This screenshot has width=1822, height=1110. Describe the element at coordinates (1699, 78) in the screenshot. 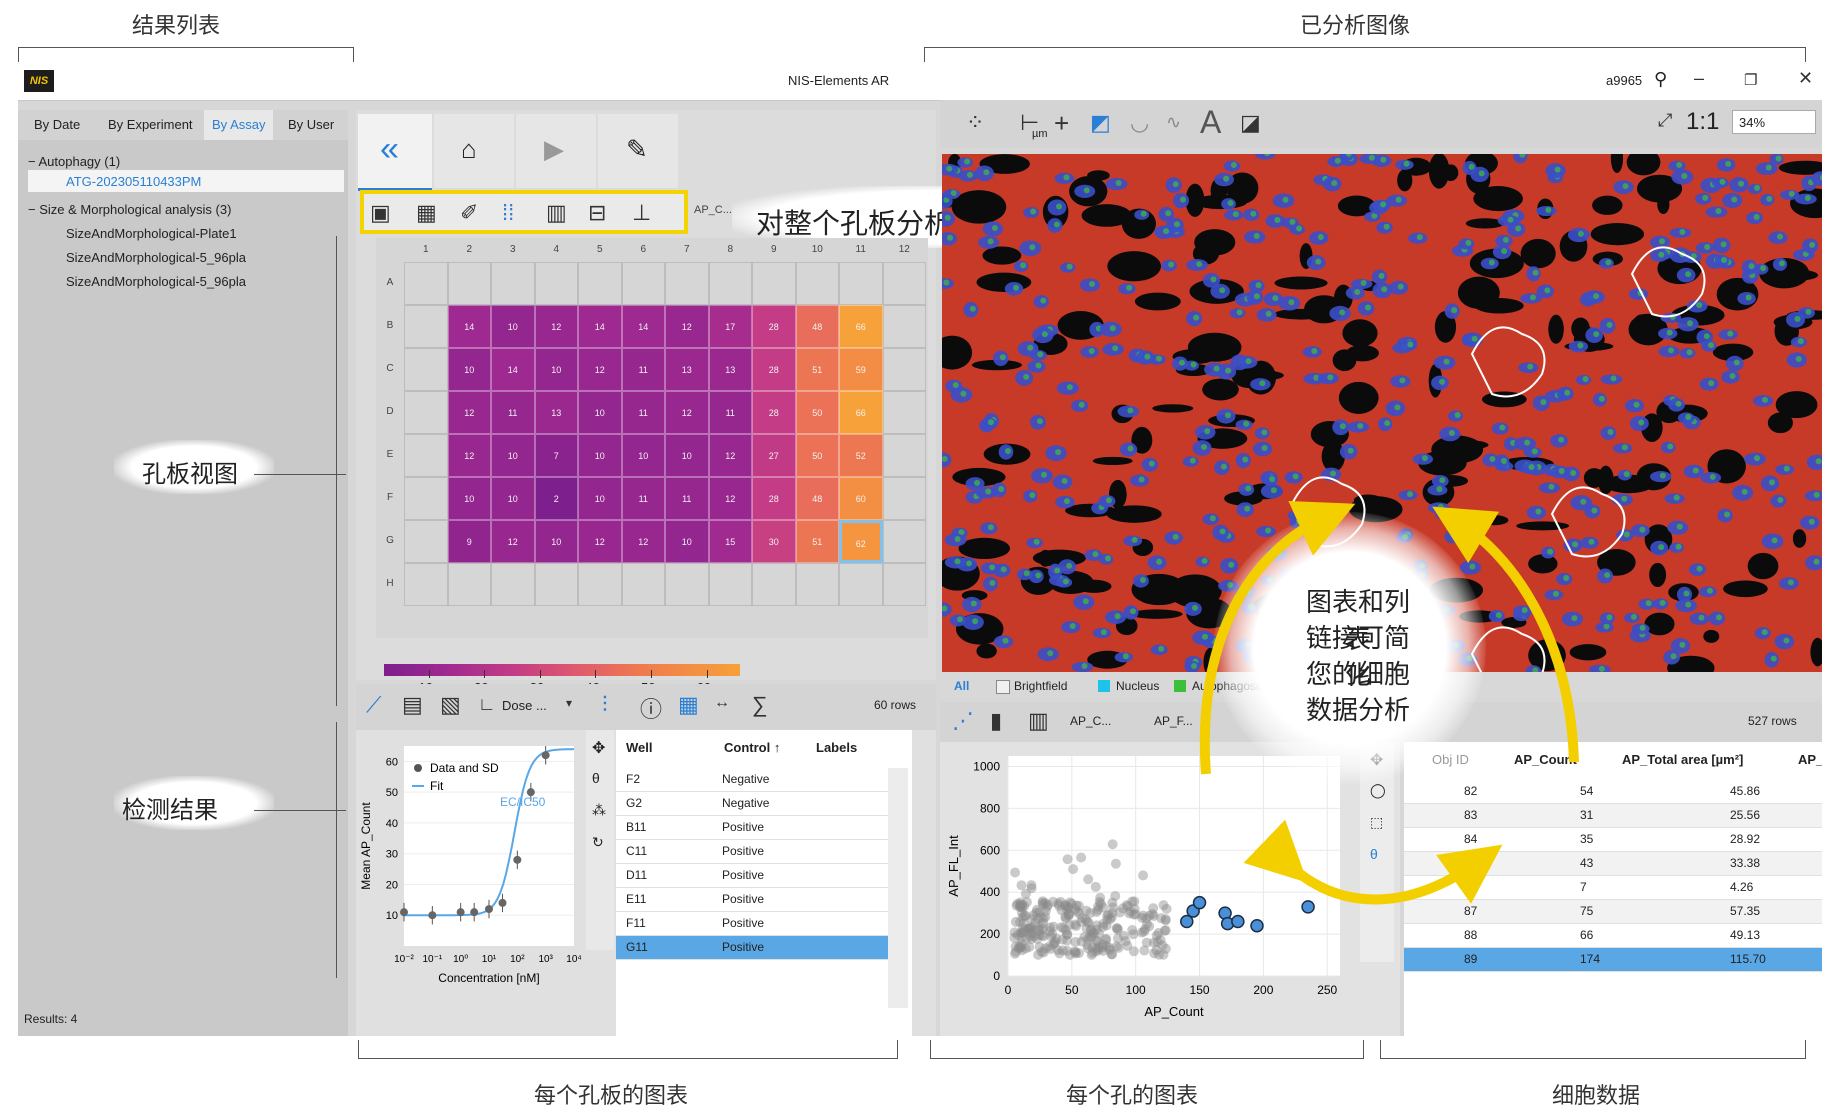

I see `minimize-button: –` at that location.